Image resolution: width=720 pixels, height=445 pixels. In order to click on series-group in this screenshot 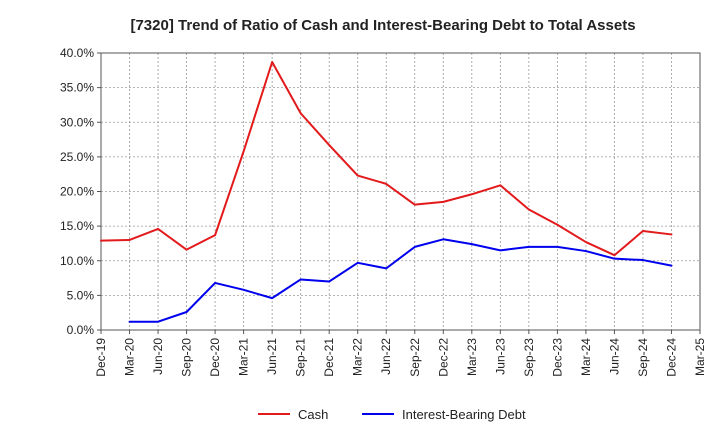, I will do `click(400, 280)`.